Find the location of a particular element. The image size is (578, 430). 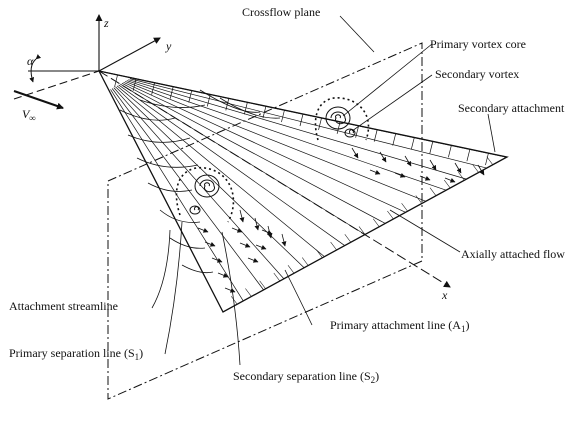

left-vortex is located at coordinates (205, 195).